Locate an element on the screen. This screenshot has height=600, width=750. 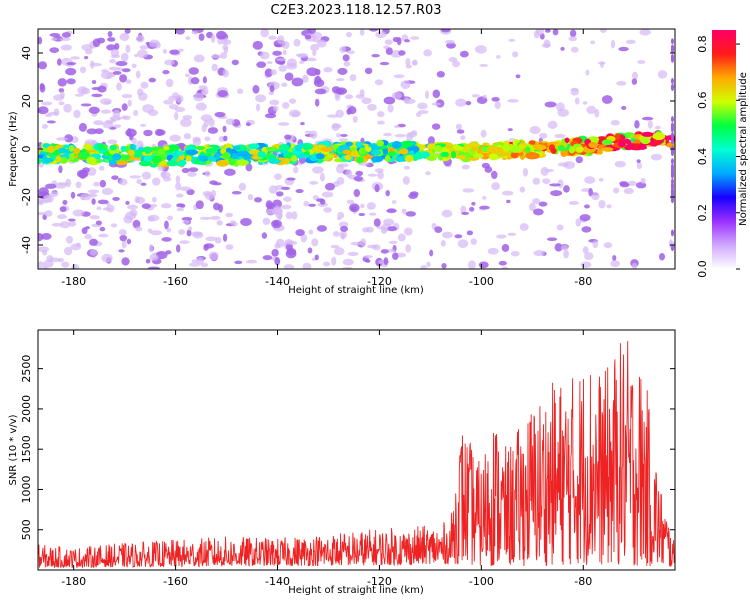
snr-x-tick-label: -140 is located at coordinates (277, 581).